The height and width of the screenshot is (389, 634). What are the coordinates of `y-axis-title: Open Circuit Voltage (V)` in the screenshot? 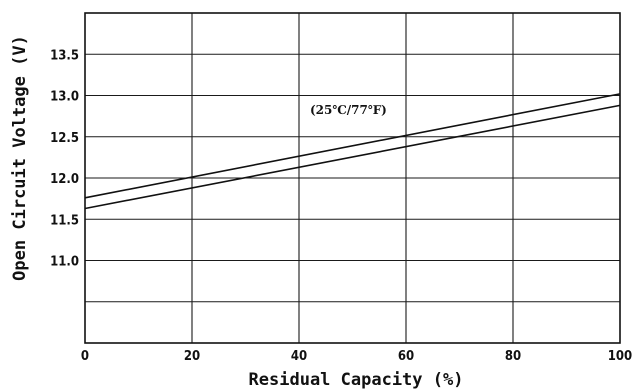 It's located at (20, 158).